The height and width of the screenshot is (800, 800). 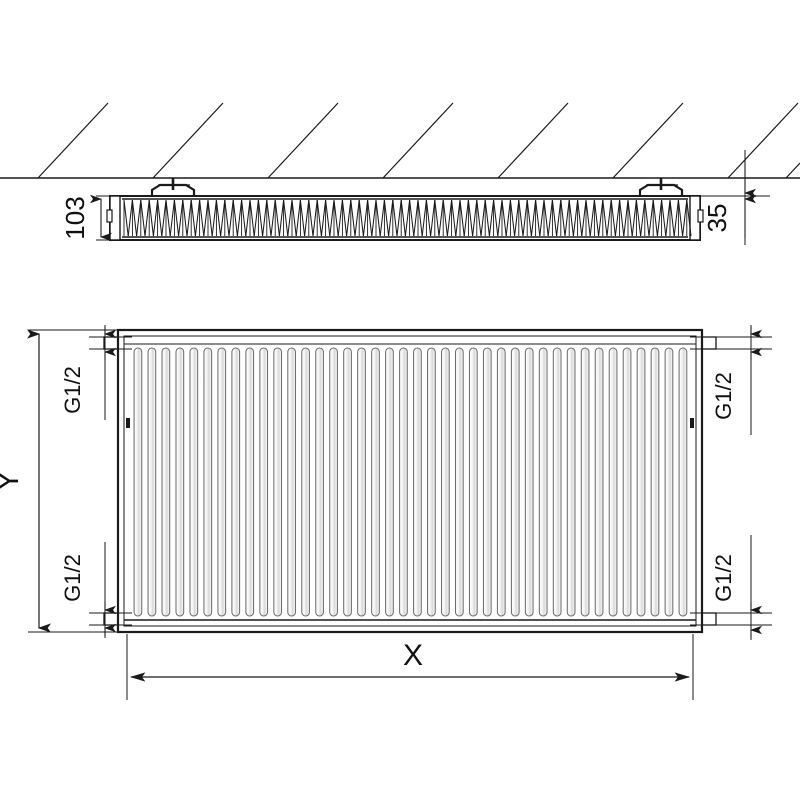 What do you see at coordinates (417, 187) in the screenshot?
I see `wall-mounting-bracket` at bounding box center [417, 187].